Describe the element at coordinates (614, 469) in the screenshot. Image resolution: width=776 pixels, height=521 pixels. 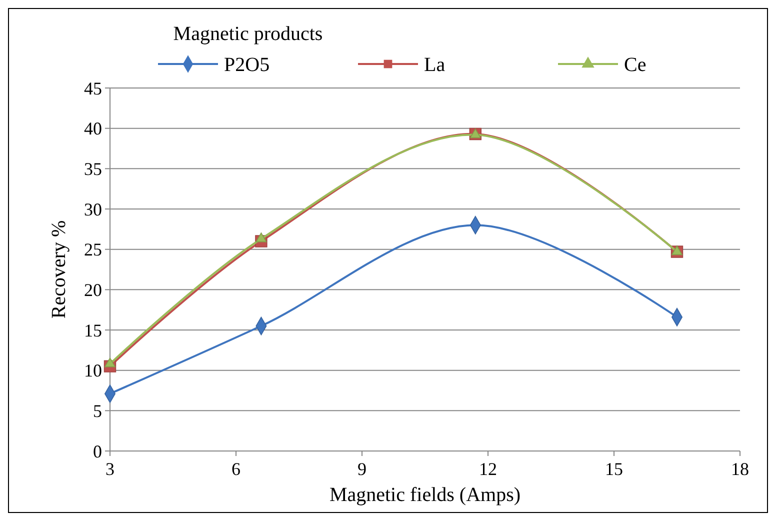
I see `x-tick-label: 15` at that location.